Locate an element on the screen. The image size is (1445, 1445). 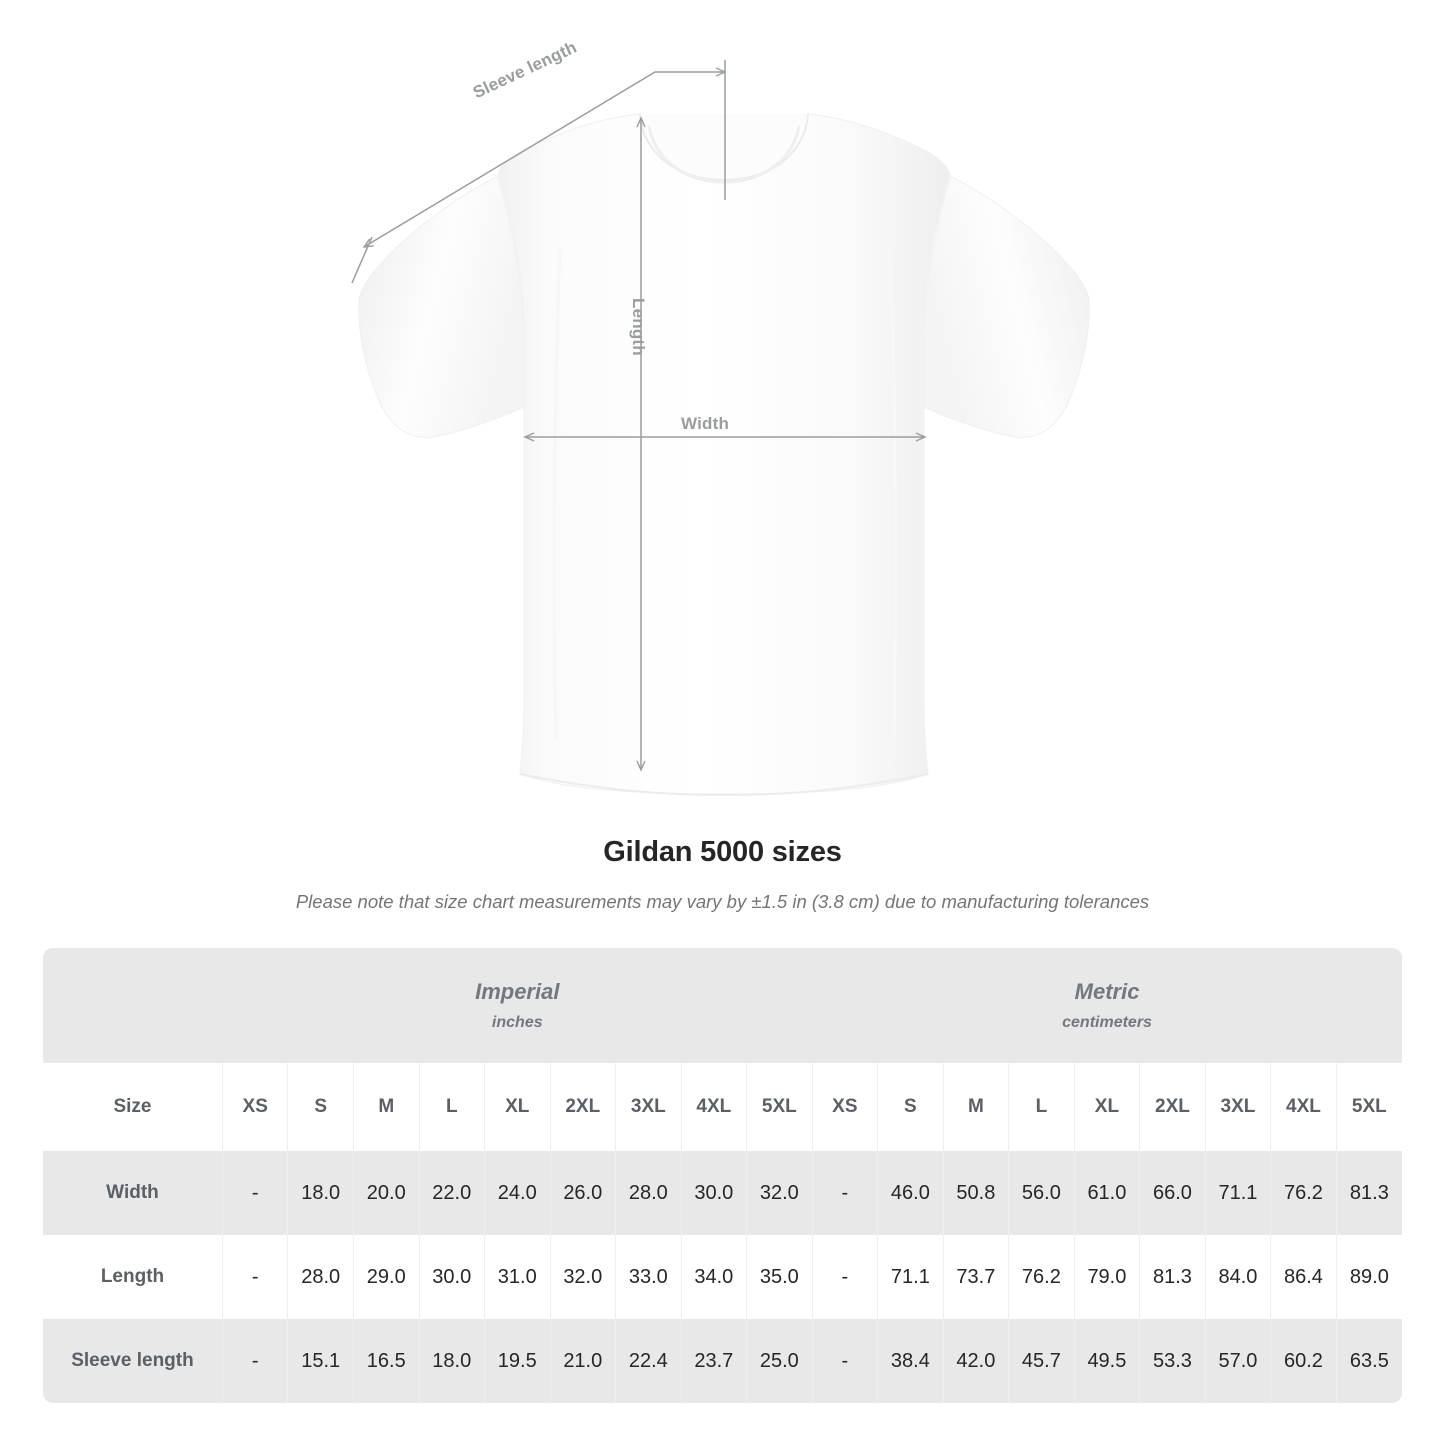
unit-group-imperial-name: Imperial is located at coordinates (517, 992).